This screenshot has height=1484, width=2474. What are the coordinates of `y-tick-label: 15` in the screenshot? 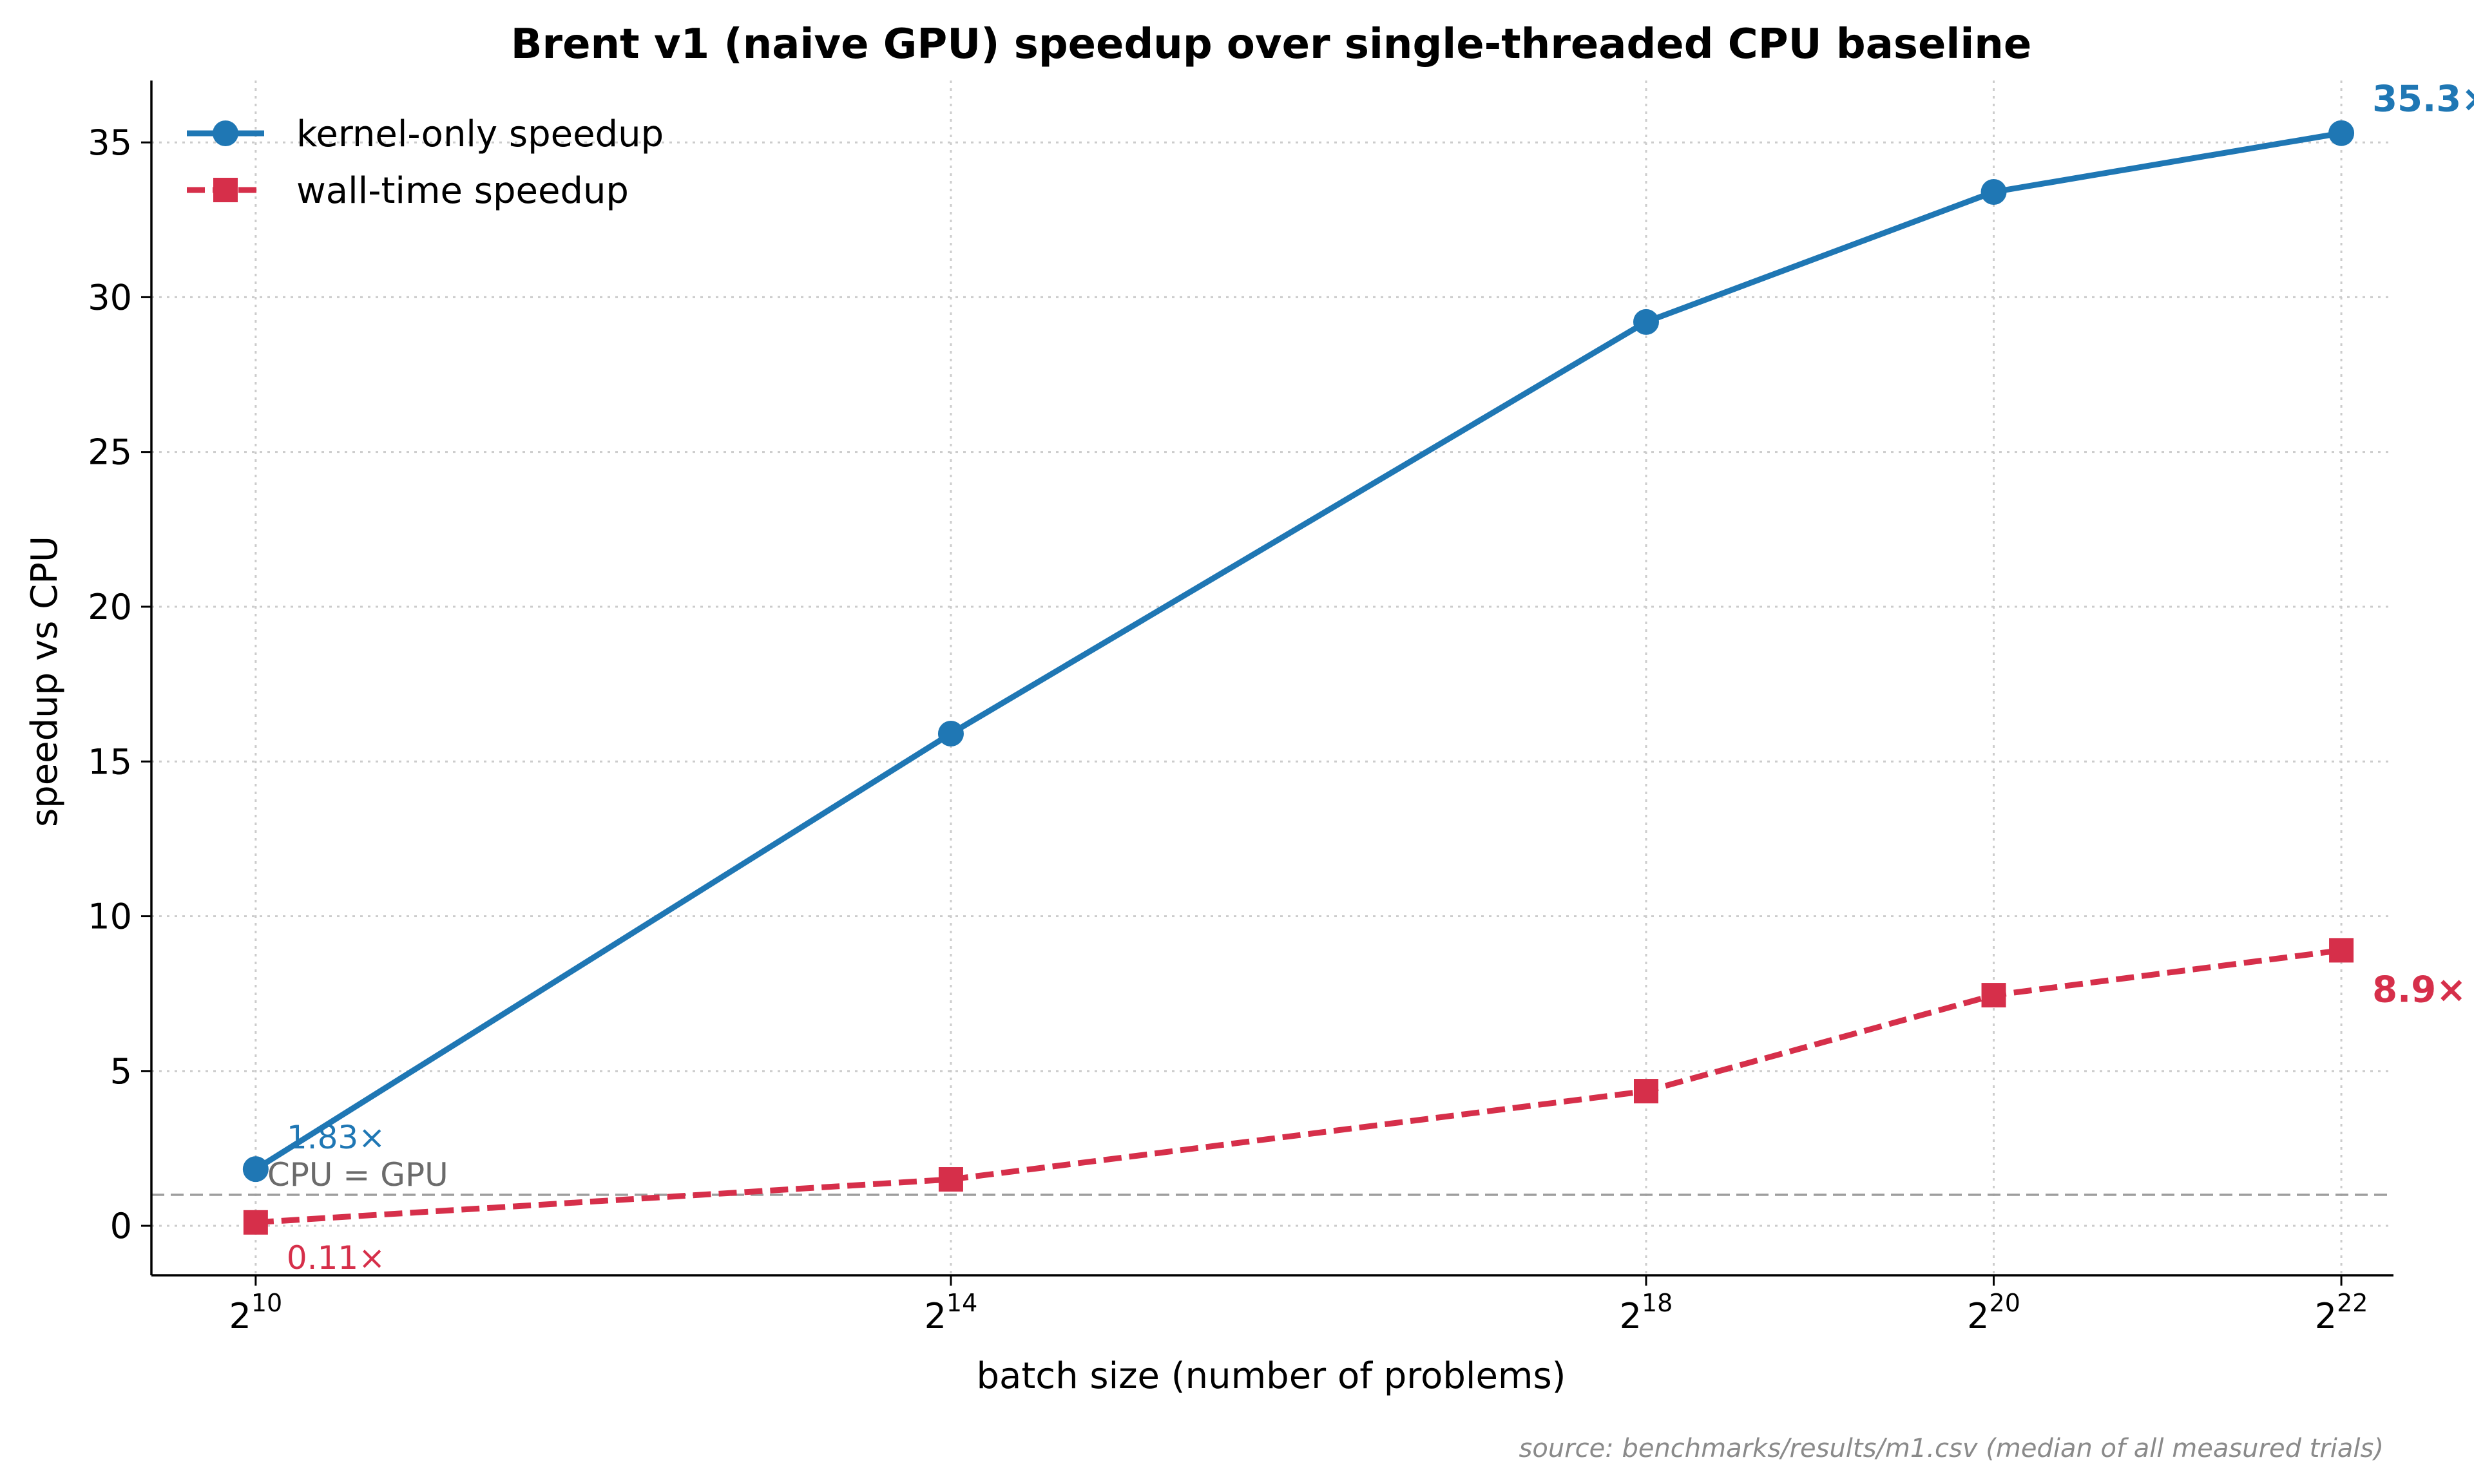 It's located at (110, 761).